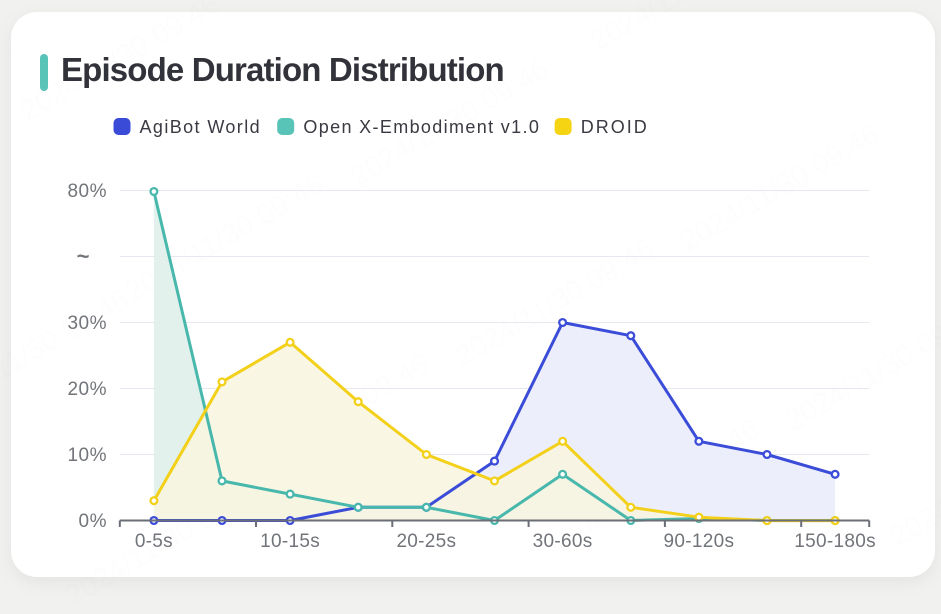 The width and height of the screenshot is (941, 614). I want to click on svg-text: Open X-Embodiment v1.0, so click(421, 127).